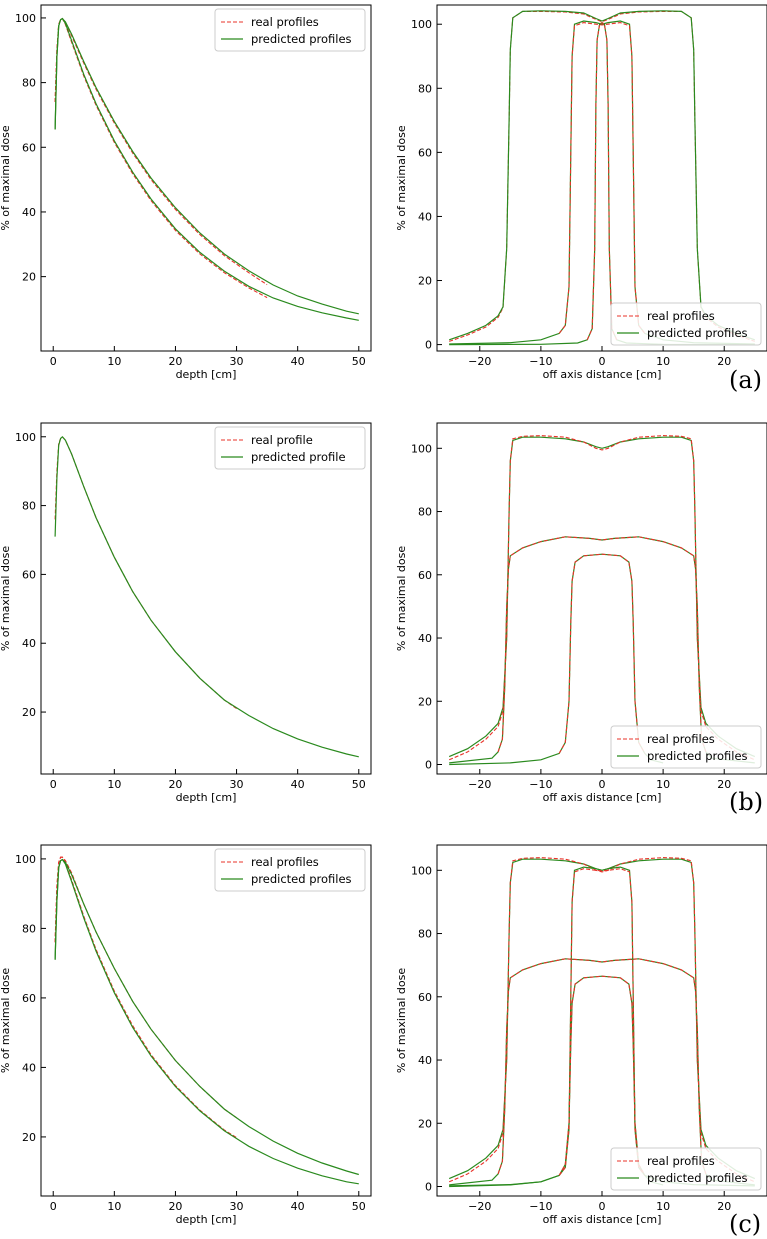 The width and height of the screenshot is (767, 1239). Describe the element at coordinates (237, 1206) in the screenshot. I see `x-tick-label: 30` at that location.